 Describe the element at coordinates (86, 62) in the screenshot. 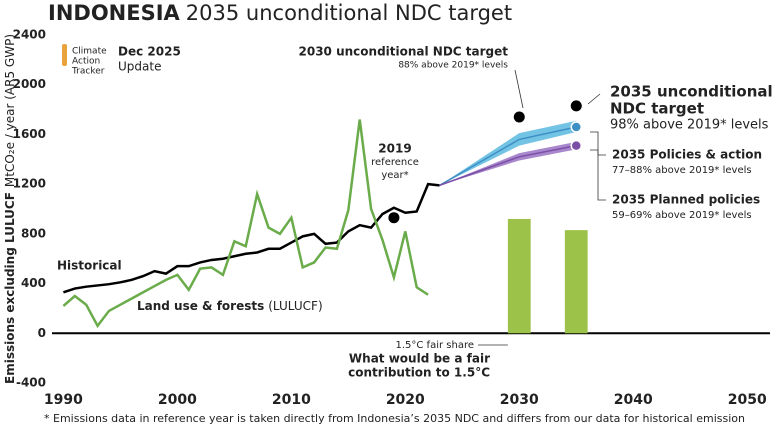

I see `logo-text: Action` at that location.